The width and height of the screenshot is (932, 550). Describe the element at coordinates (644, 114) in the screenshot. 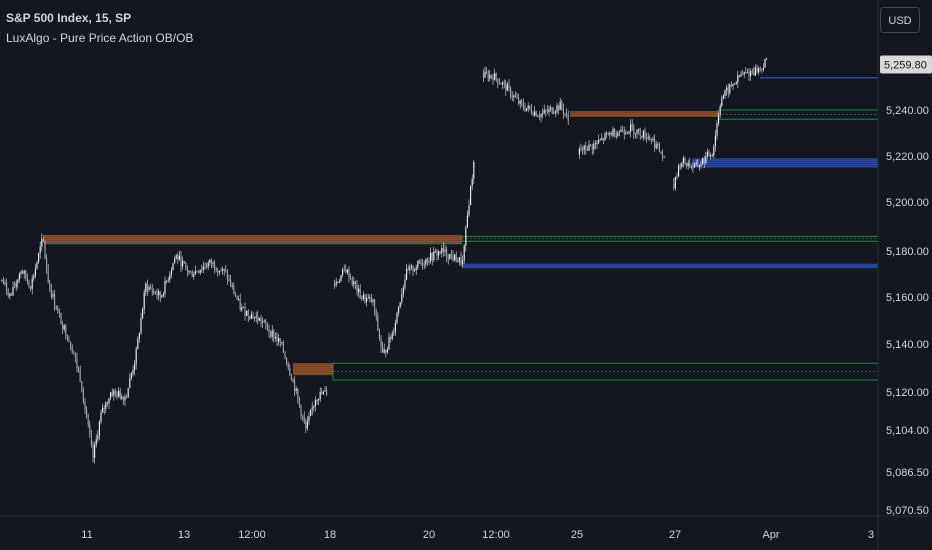

I see `bearish-order-block` at that location.